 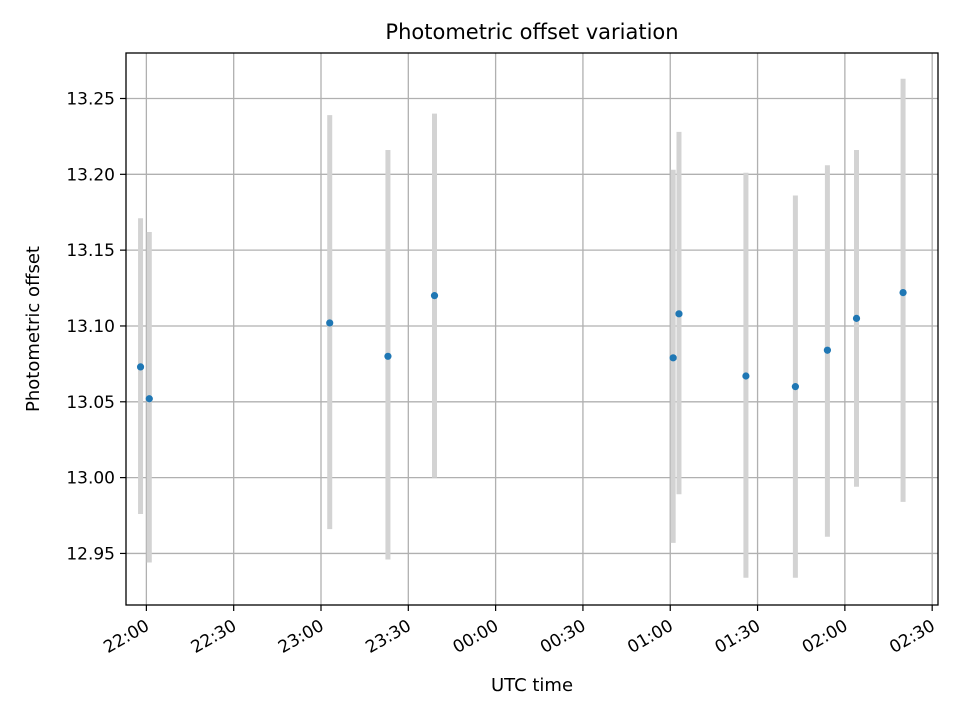 What do you see at coordinates (90, 327) in the screenshot?
I see `y-tick-label: 13.10` at bounding box center [90, 327].